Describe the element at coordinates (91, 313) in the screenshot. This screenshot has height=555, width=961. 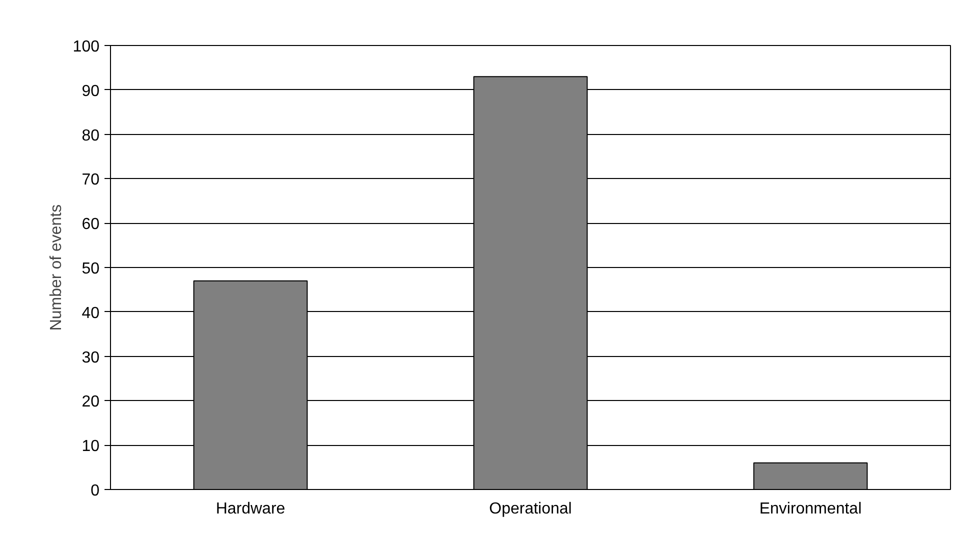
I see `y-tick-label: 40` at that location.